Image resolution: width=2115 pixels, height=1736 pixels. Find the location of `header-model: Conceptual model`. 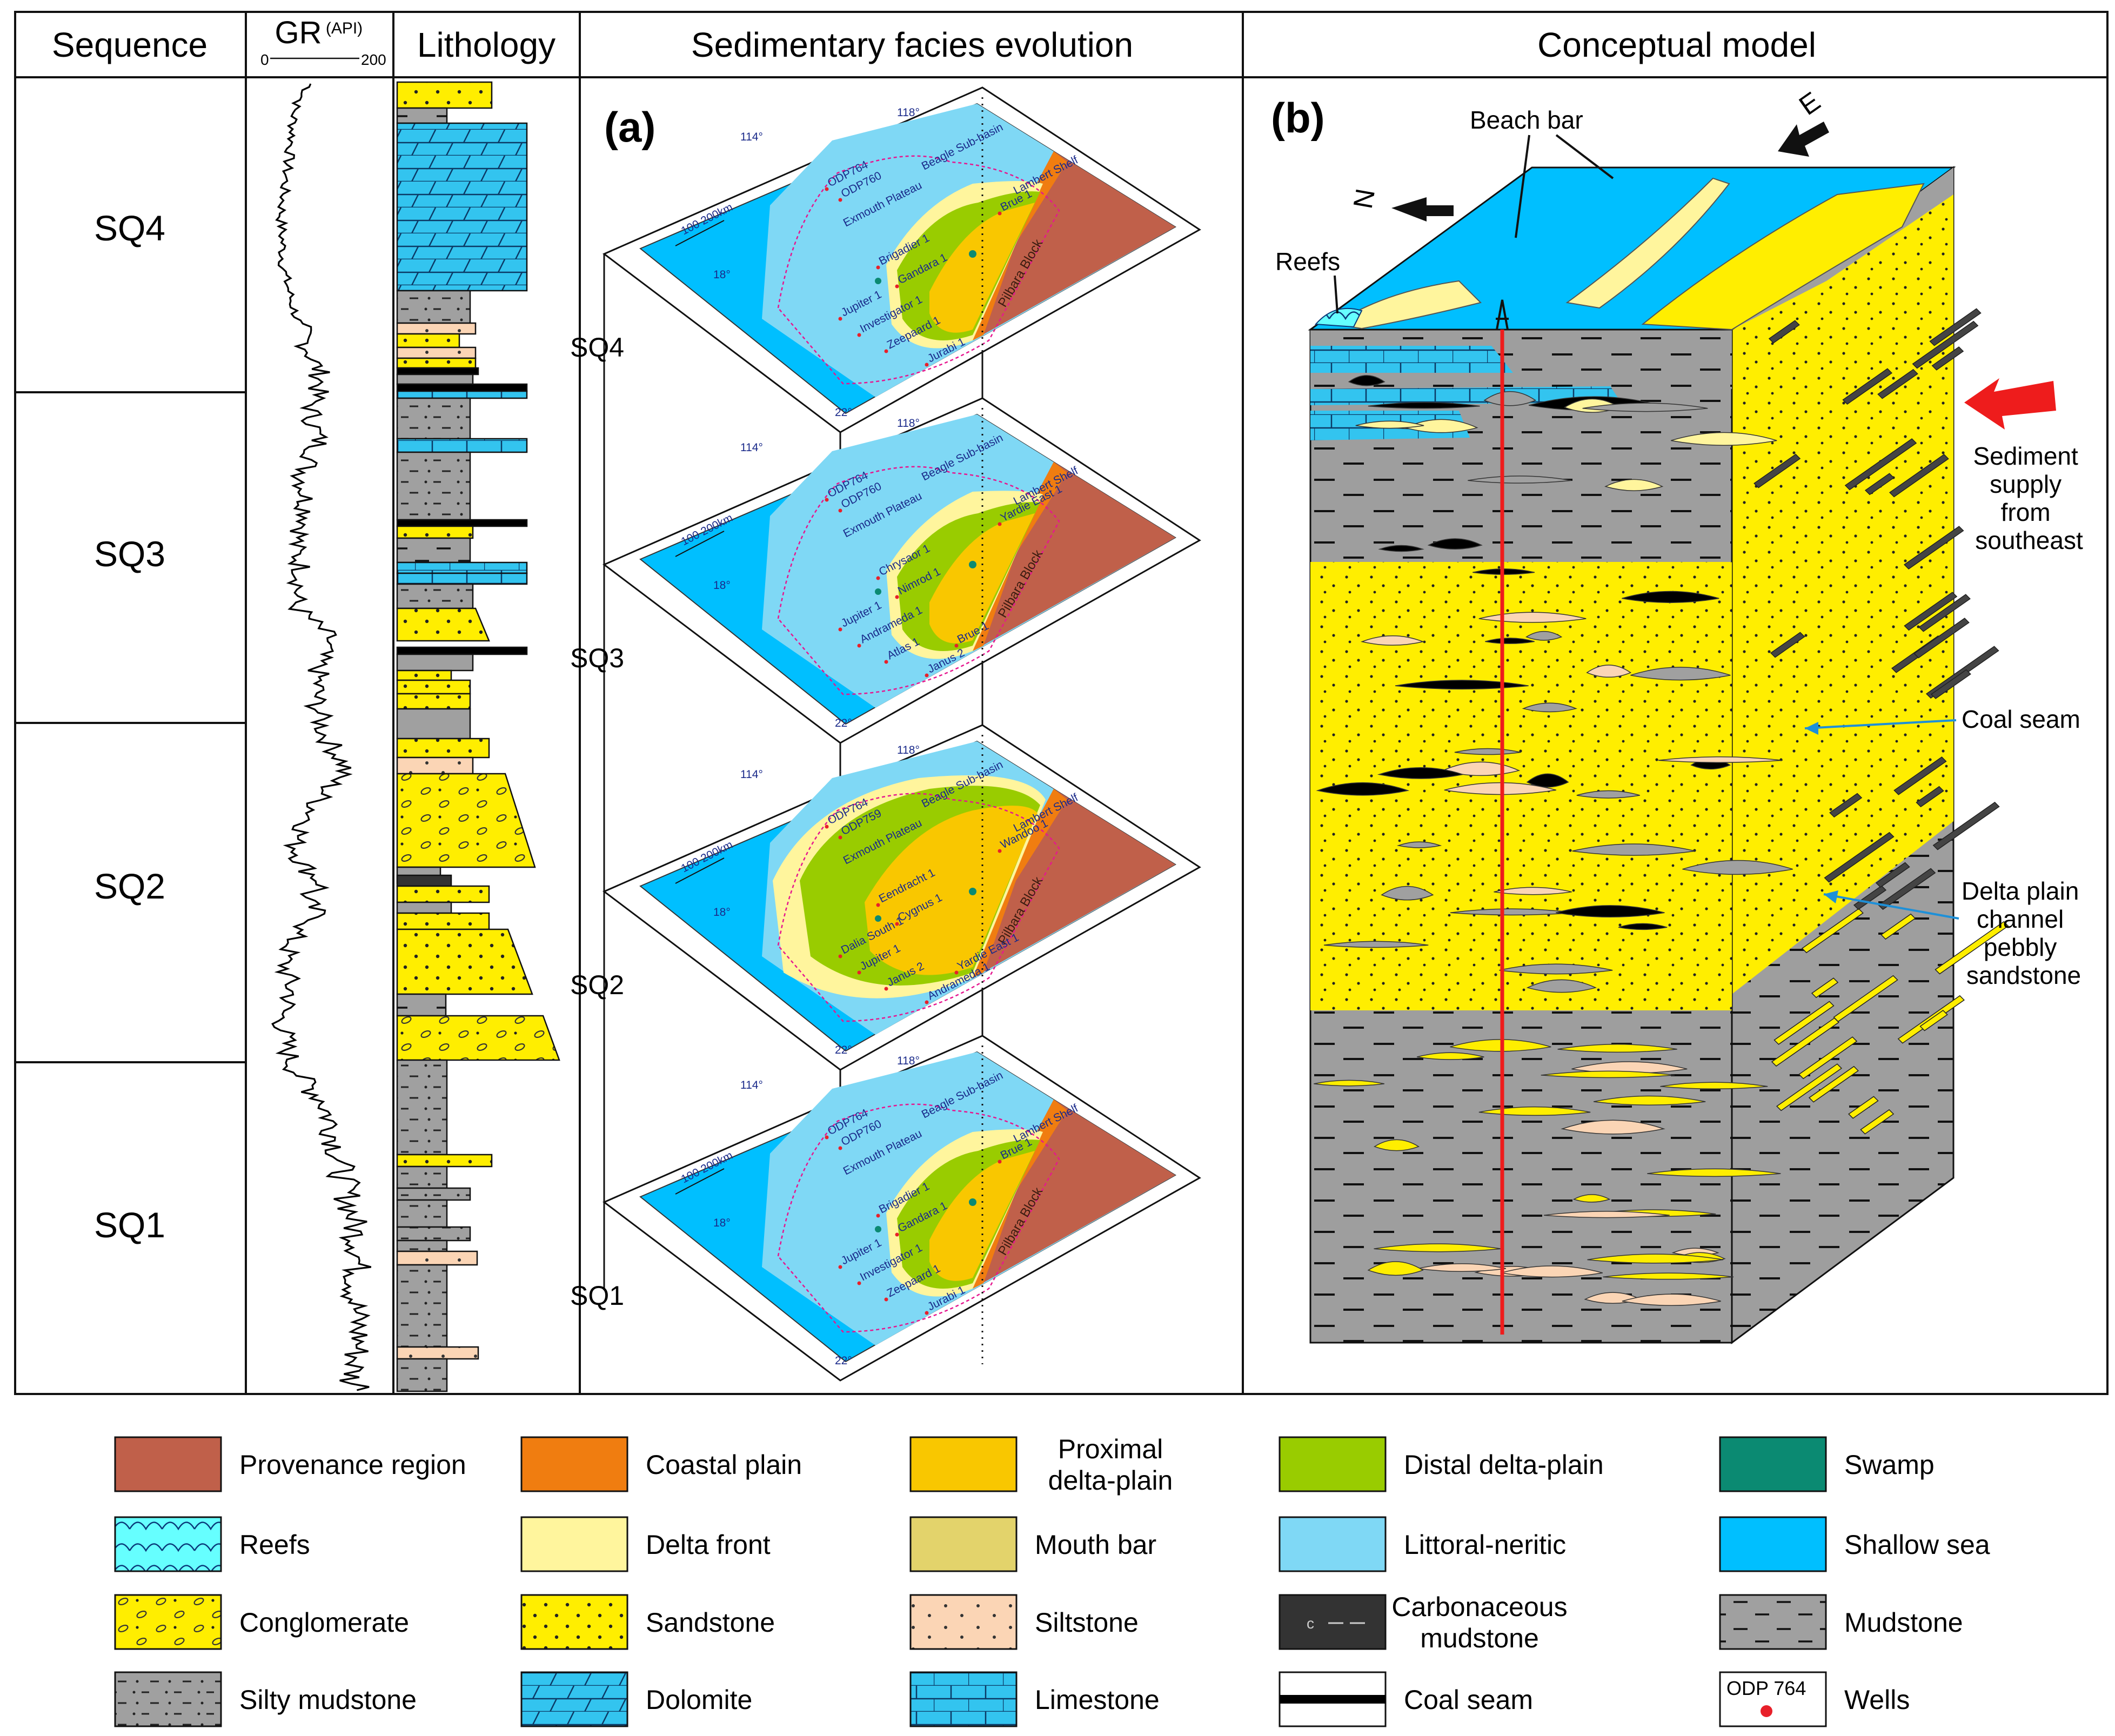

header-model: Conceptual model is located at coordinates (1676, 44).